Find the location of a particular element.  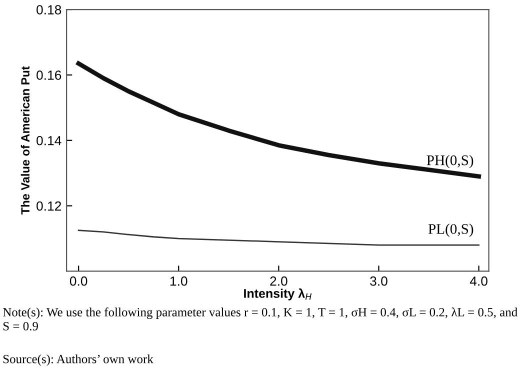

x-tick-label: 1.0 is located at coordinates (179, 281).